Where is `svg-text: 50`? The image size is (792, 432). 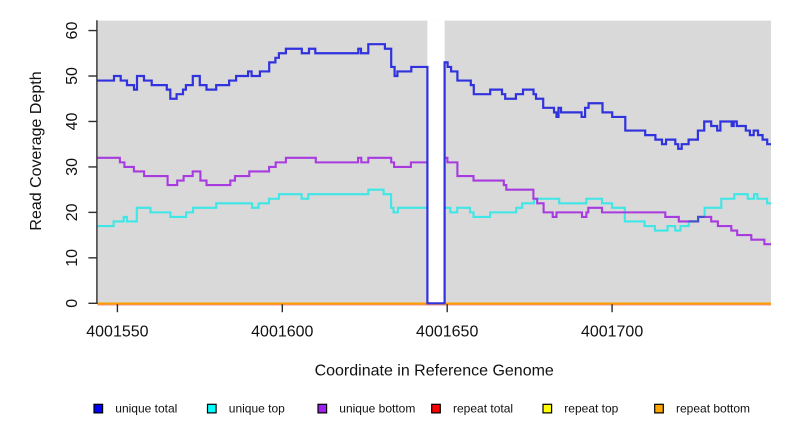 svg-text: 50 is located at coordinates (72, 76).